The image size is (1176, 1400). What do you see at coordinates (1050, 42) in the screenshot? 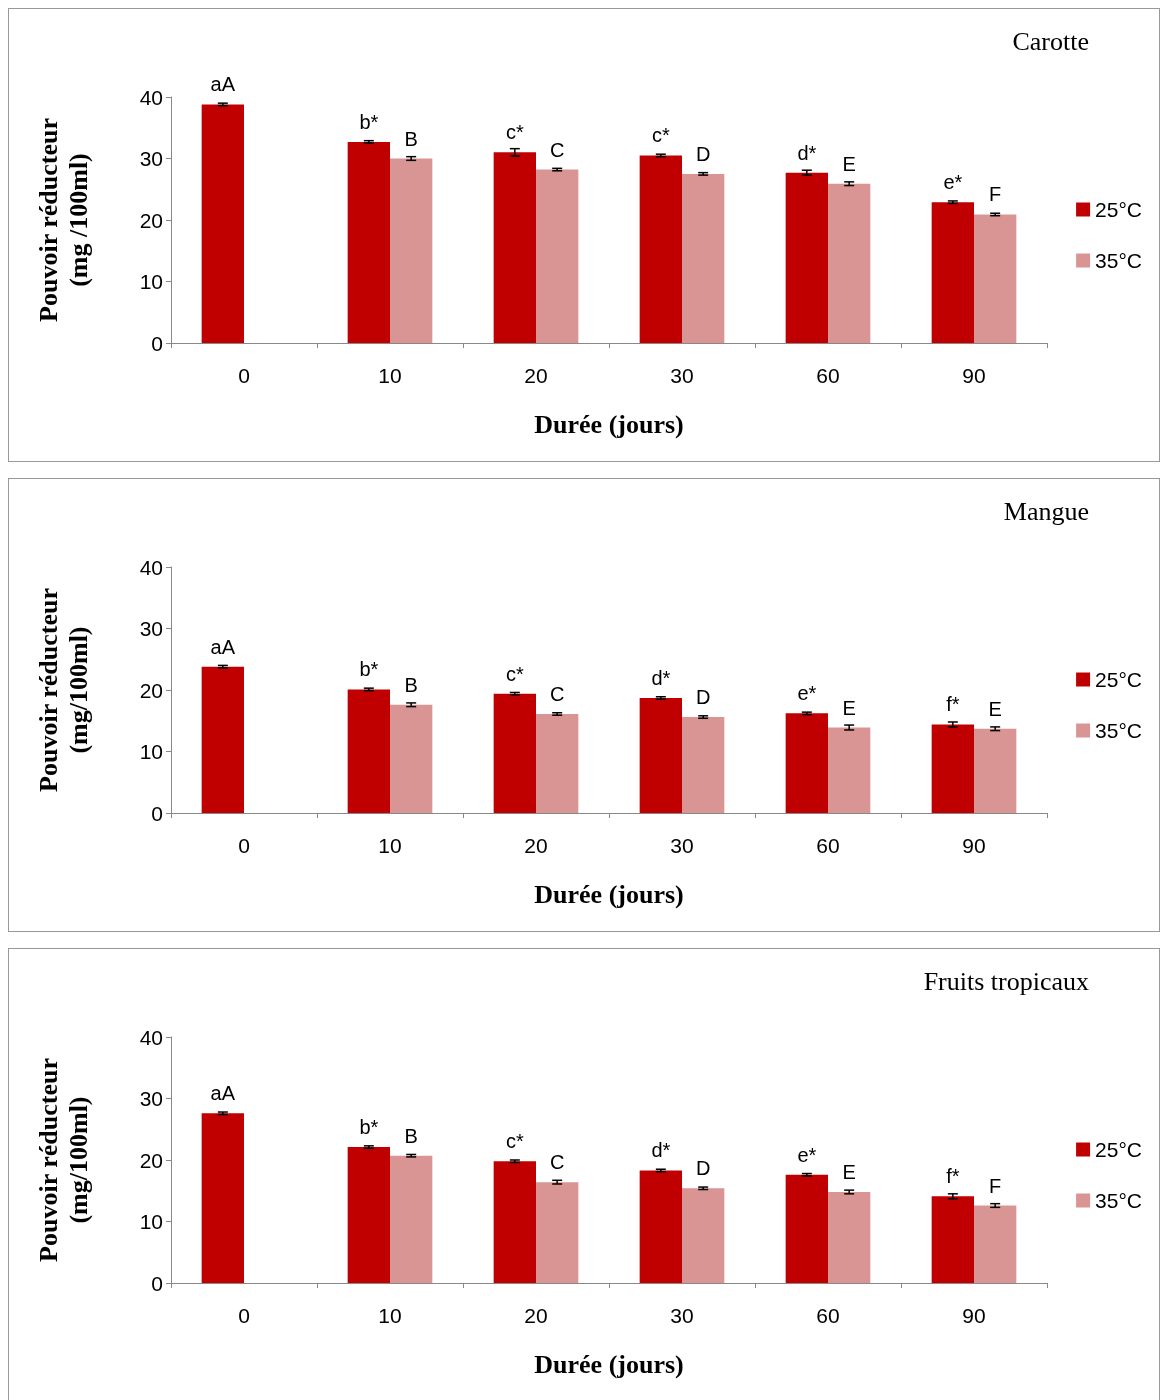
I see `chart-title: Carotte` at bounding box center [1050, 42].